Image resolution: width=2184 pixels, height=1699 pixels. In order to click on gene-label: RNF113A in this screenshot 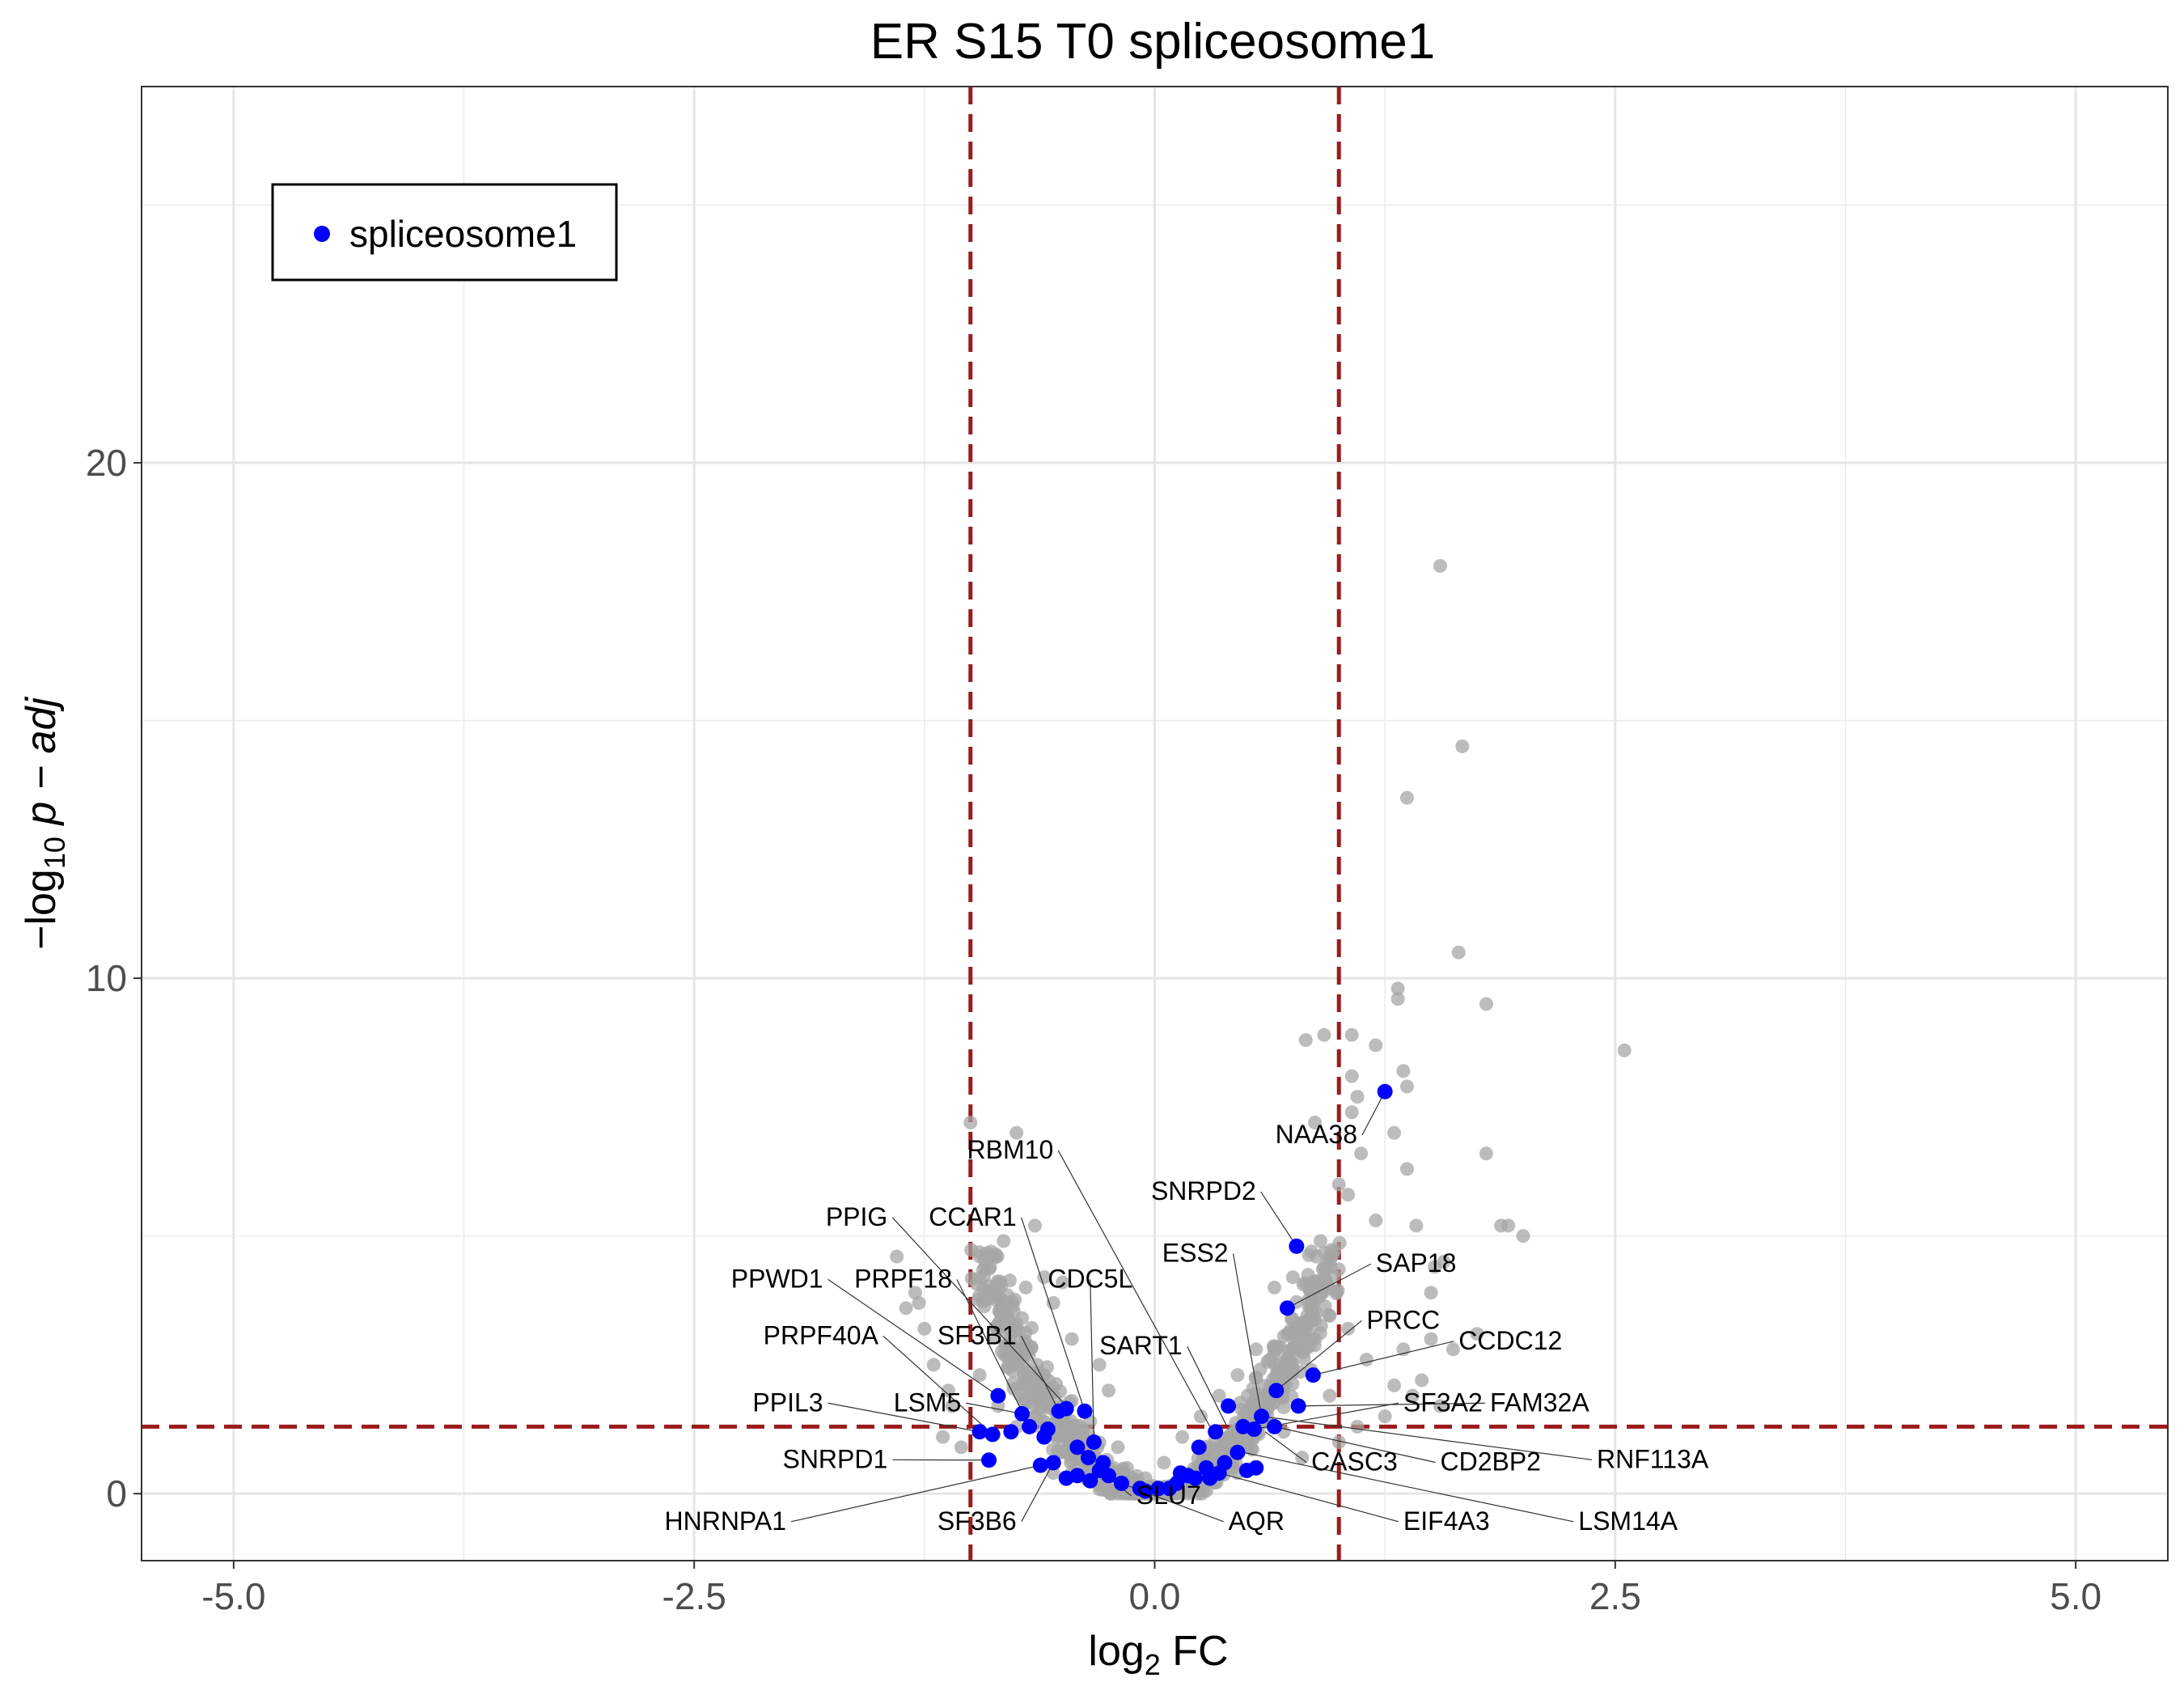, I will do `click(1653, 1458)`.